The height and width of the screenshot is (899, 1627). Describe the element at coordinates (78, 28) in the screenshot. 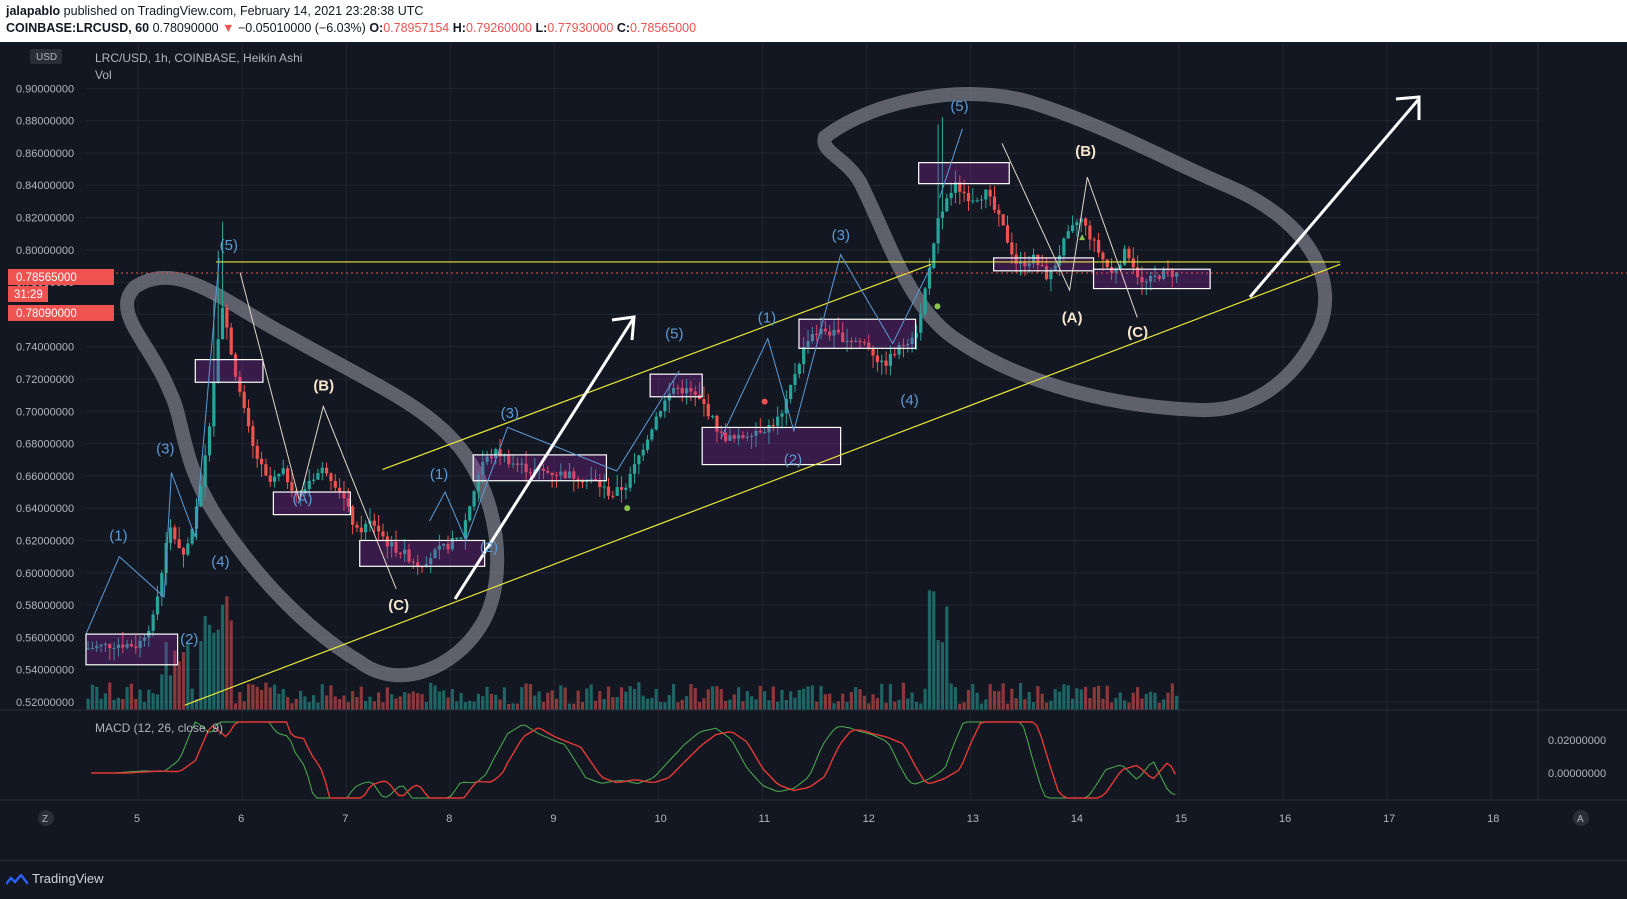

I see `symbol-label: COINBASE:LRCUSD, 60` at that location.